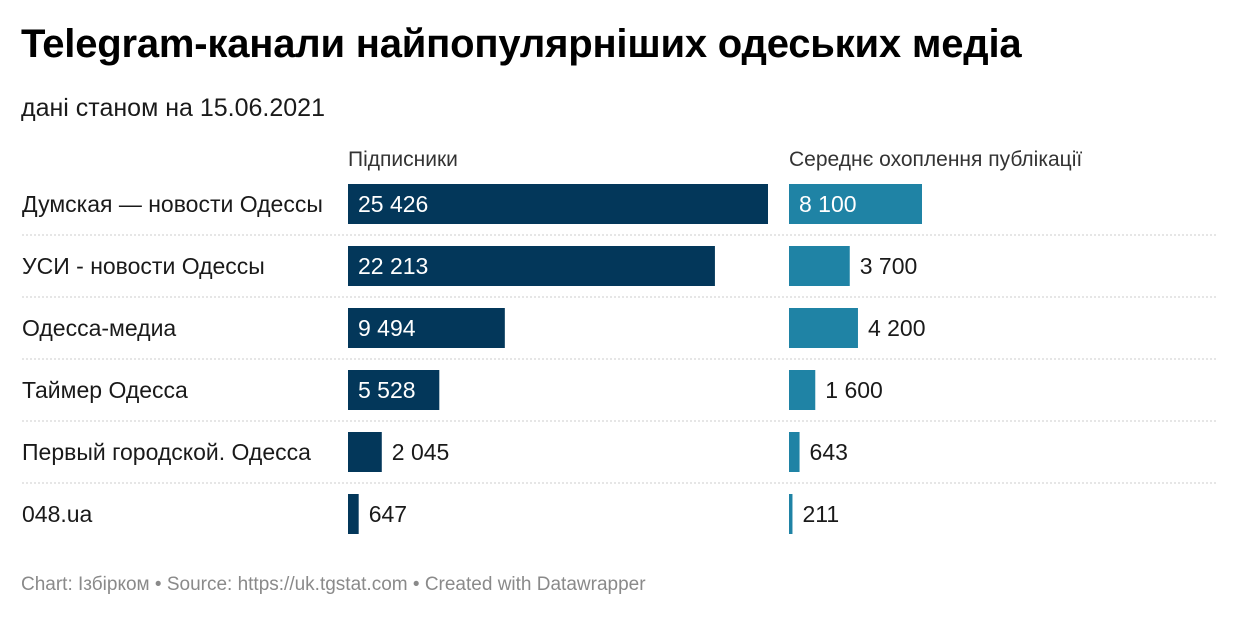 This screenshot has width=1240, height=620. I want to click on reach-value-label: 211, so click(820, 514).